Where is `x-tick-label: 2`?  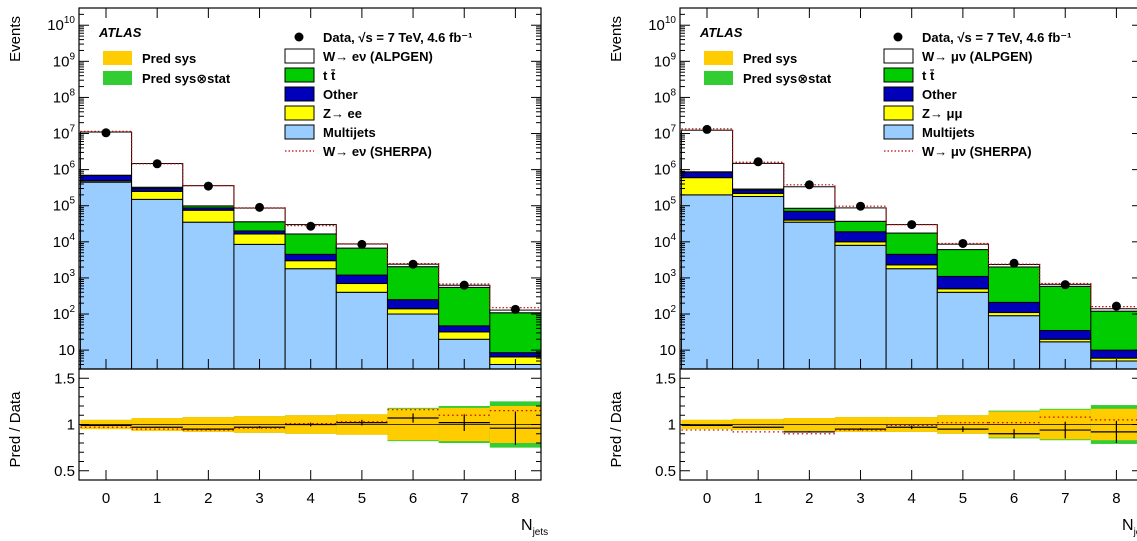
x-tick-label: 2 is located at coordinates (208, 498).